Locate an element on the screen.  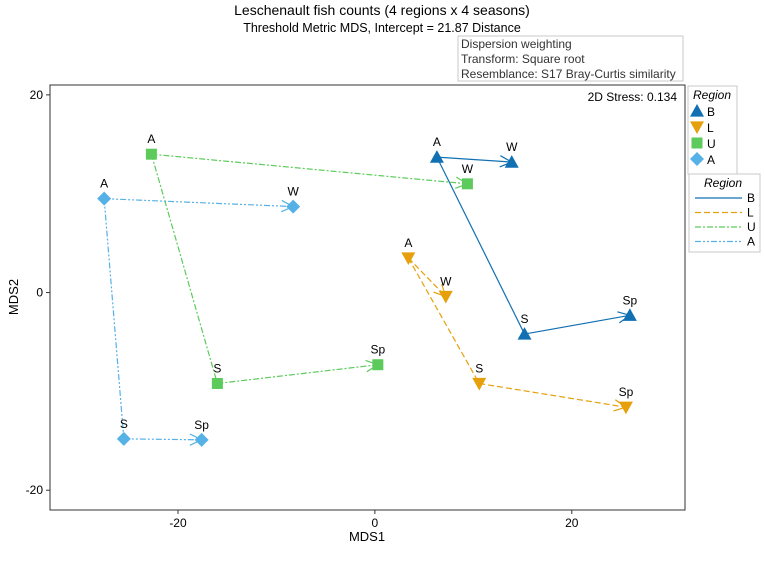
x-tick-label: -20 is located at coordinates (178, 523).